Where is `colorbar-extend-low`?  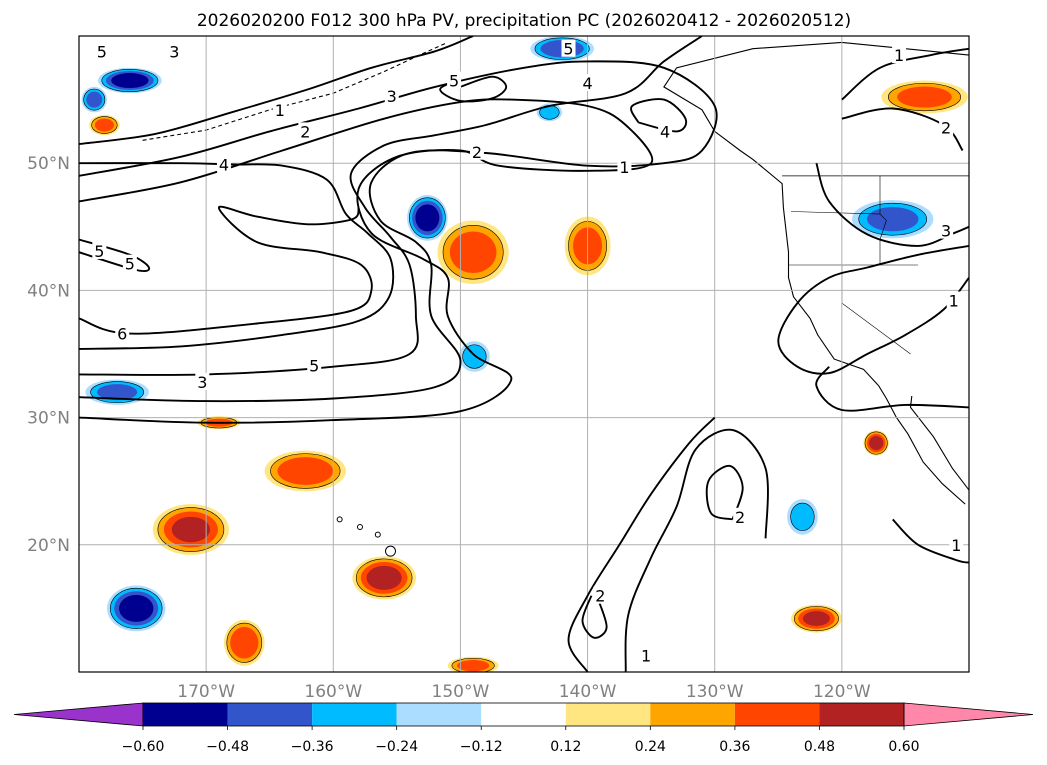
colorbar-extend-low is located at coordinates (78, 714).